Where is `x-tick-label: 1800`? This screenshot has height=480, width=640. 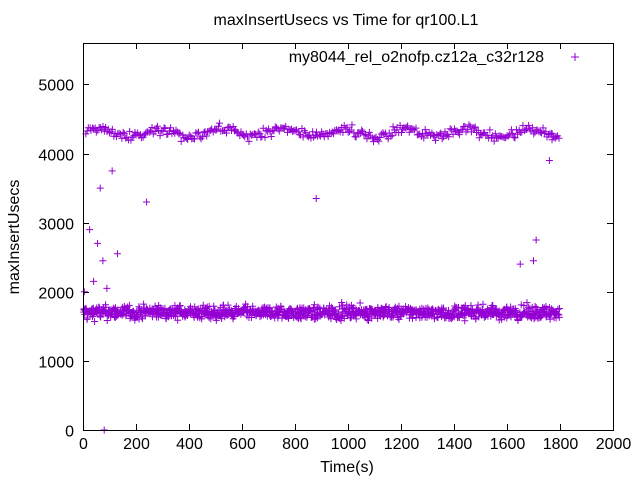
x-tick-label: 1800 is located at coordinates (561, 444).